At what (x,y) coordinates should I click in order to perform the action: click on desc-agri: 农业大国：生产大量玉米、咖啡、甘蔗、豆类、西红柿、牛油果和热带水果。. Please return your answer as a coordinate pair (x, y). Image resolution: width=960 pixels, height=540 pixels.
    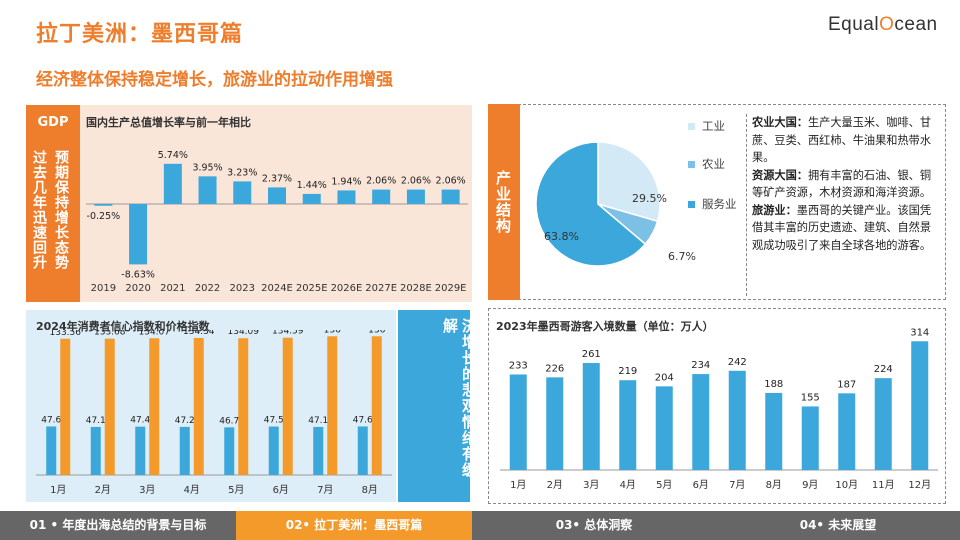
    Looking at the image, I should click on (847, 140).